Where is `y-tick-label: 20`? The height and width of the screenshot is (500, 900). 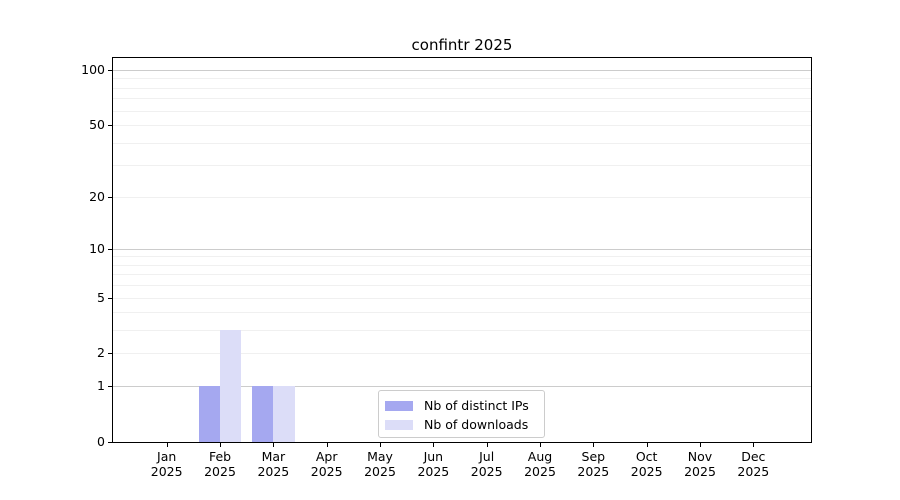 y-tick-label: 20 is located at coordinates (97, 196).